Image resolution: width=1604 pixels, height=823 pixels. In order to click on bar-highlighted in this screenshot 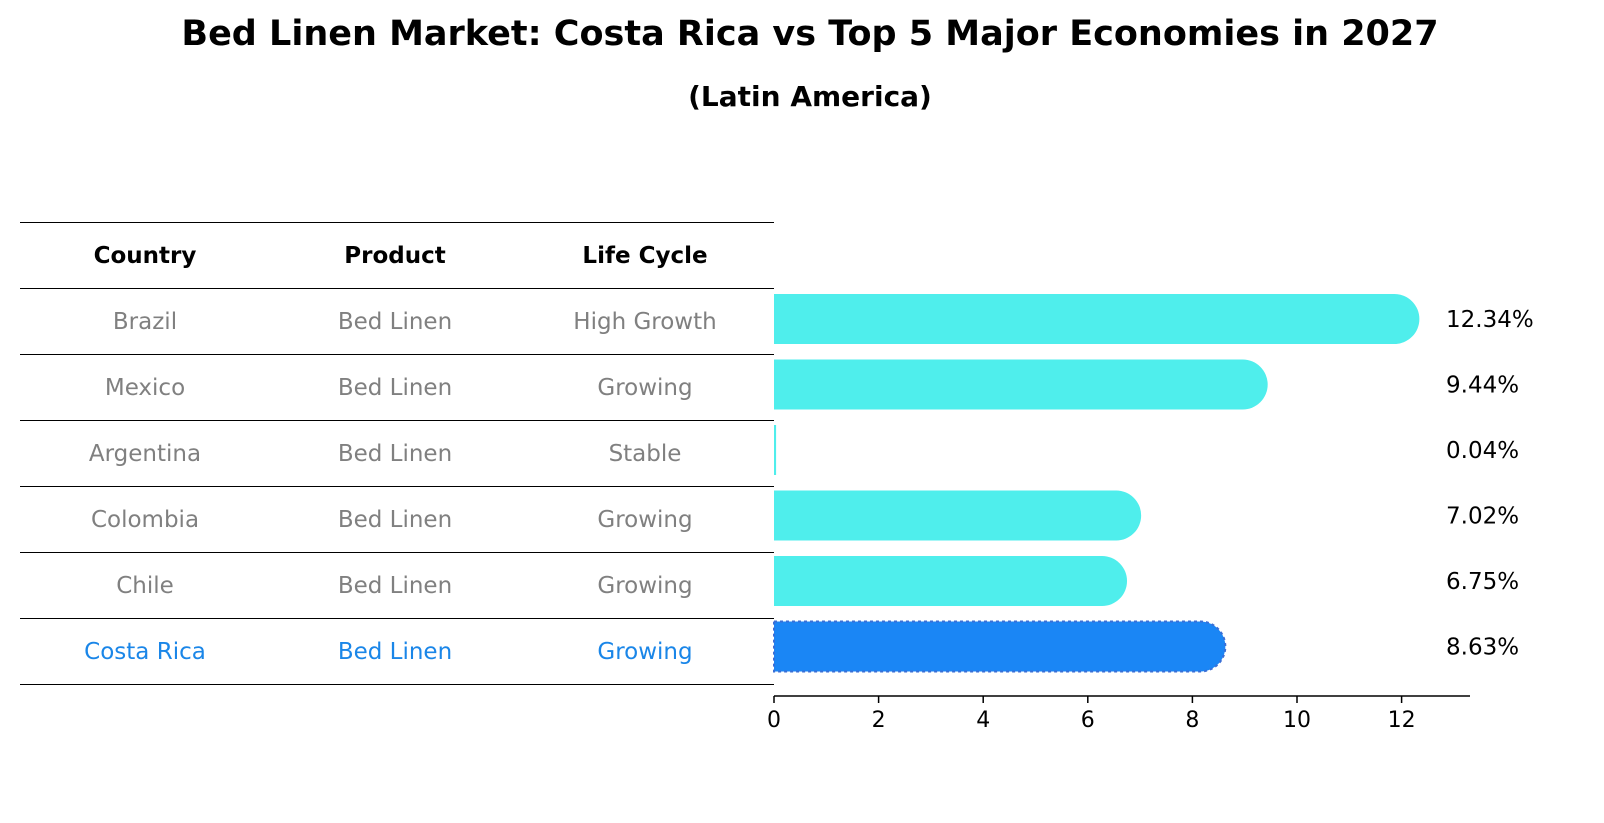, I will do `click(1000, 646)`.